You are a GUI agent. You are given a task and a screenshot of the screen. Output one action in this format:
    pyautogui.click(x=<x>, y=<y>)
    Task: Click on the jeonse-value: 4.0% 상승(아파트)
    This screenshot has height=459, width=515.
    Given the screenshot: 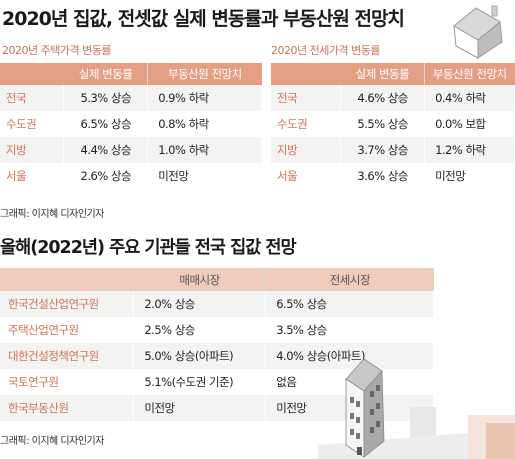 What is the action you would take?
    pyautogui.click(x=349, y=356)
    